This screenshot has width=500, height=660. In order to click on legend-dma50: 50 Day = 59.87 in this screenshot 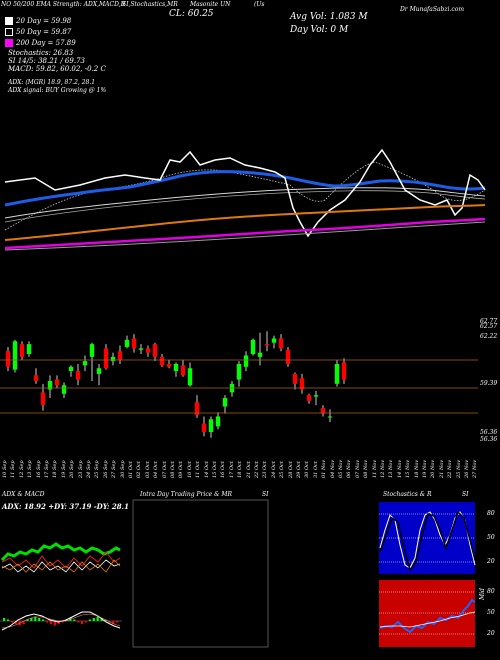, I will do `click(38, 32)`.